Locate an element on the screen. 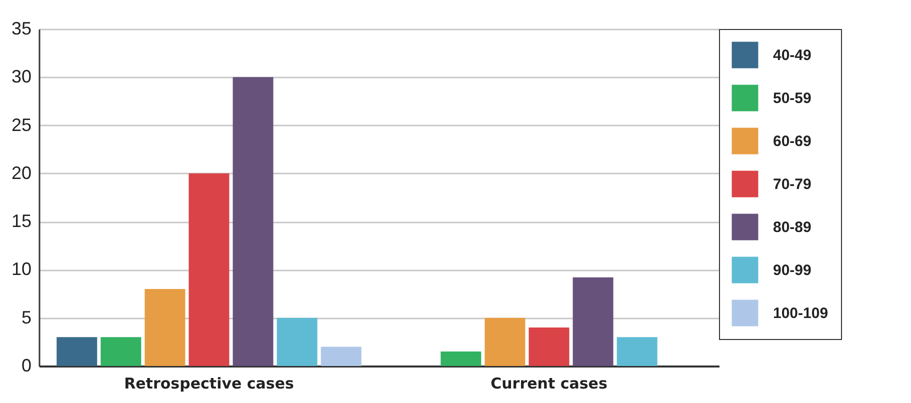 Image resolution: width=911 pixels, height=403 pixels. y-tick-label: 20 is located at coordinates (21, 172).